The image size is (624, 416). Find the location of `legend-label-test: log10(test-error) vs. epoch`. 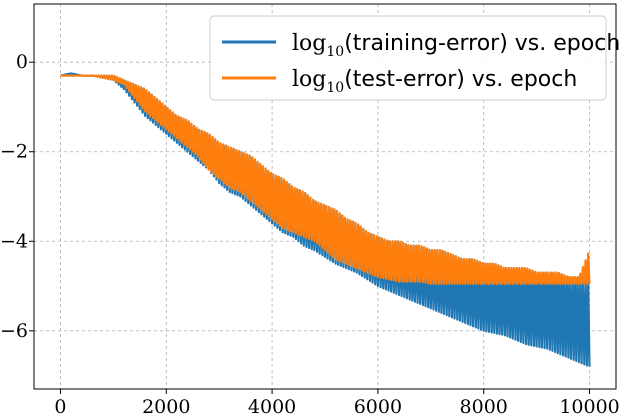

legend-label-test: log10(test-error) vs. epoch is located at coordinates (434, 81).